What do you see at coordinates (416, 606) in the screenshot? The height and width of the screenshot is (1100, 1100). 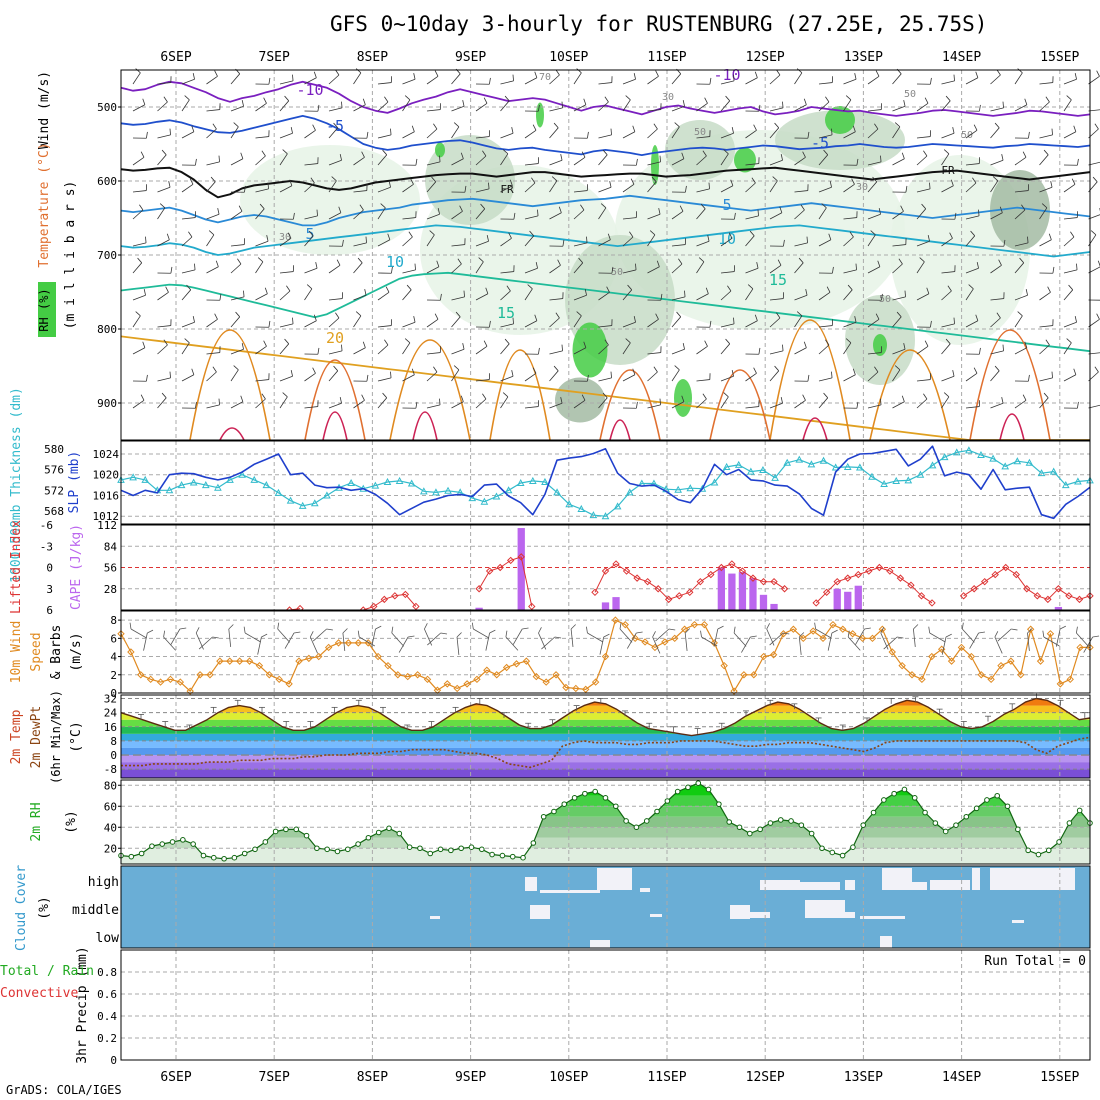 I see `lifted-index-marker` at bounding box center [416, 606].